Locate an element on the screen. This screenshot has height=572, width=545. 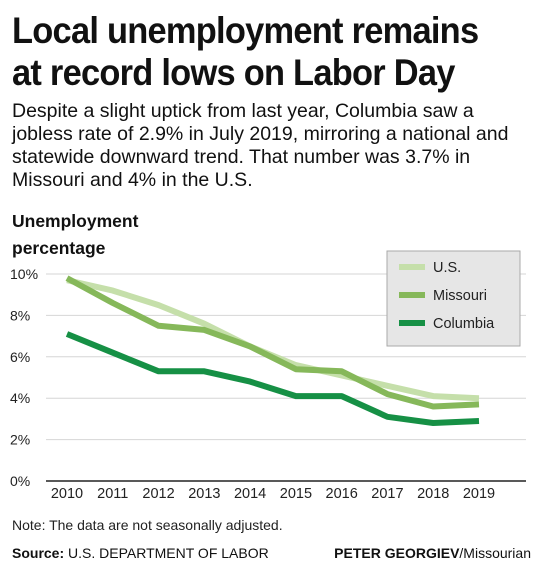
credit-line: PETER GEORGIEV/Missourian is located at coordinates (432, 553).